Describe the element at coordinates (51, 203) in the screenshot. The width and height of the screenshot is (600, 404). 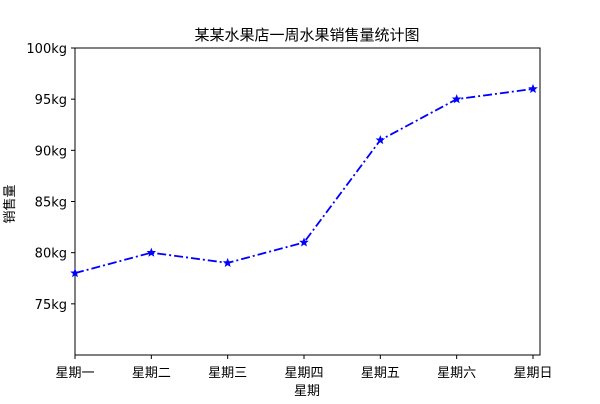
I see `y-tick-label: 85kg` at that location.